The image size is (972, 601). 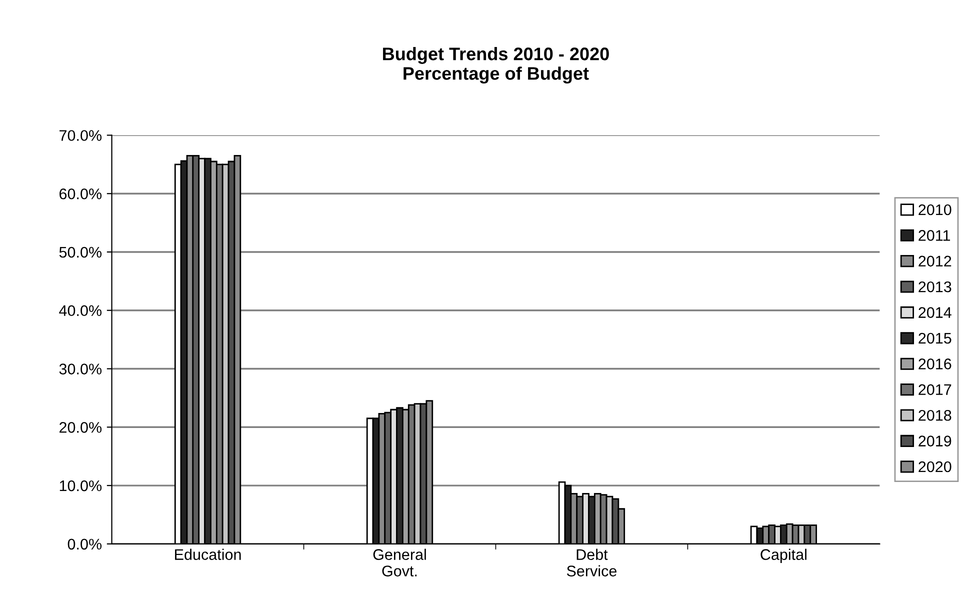 What do you see at coordinates (80, 252) in the screenshot?
I see `y-tick-label: 50.0%` at bounding box center [80, 252].